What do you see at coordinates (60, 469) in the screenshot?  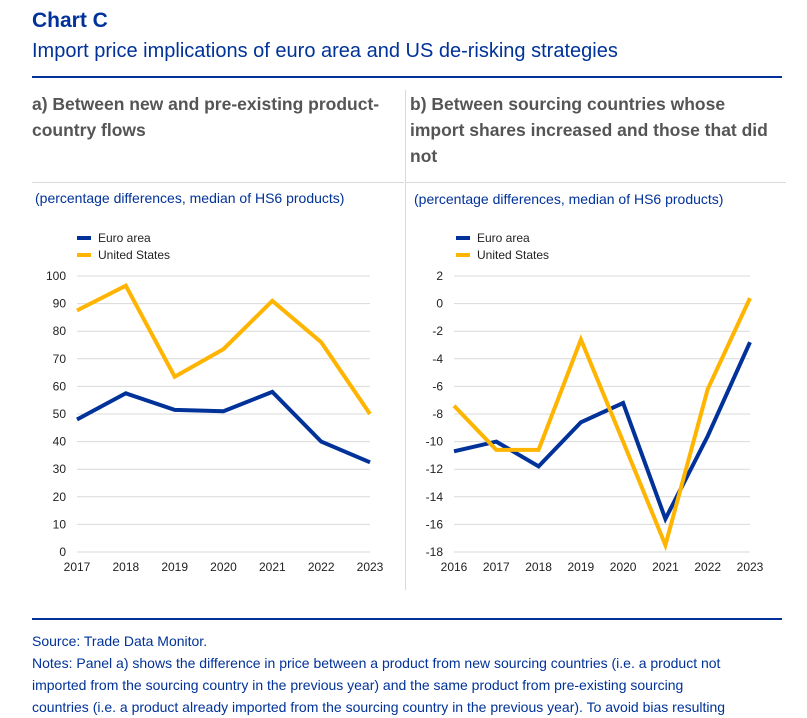 I see `chart-a-ytick-3: 30` at bounding box center [60, 469].